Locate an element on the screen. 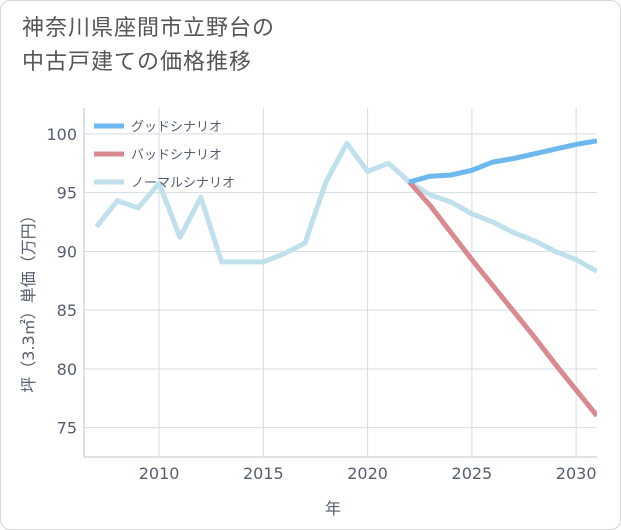 Image resolution: width=621 pixels, height=530 pixels. x-tick-label: 2030 is located at coordinates (576, 473).